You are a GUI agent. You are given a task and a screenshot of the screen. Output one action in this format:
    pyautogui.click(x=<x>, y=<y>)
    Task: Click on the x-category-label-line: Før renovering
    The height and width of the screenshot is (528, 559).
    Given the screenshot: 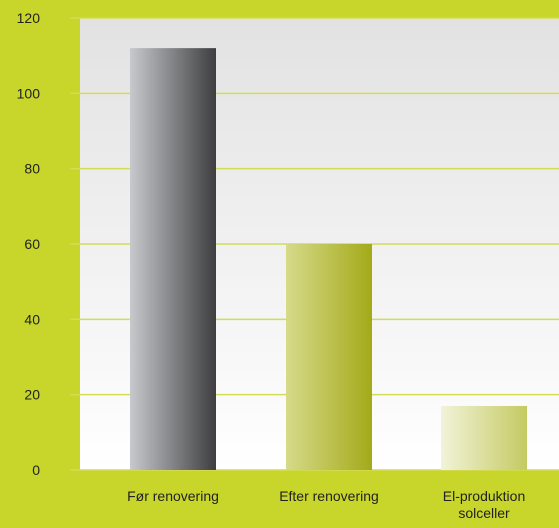 What is the action you would take?
    pyautogui.click(x=173, y=496)
    